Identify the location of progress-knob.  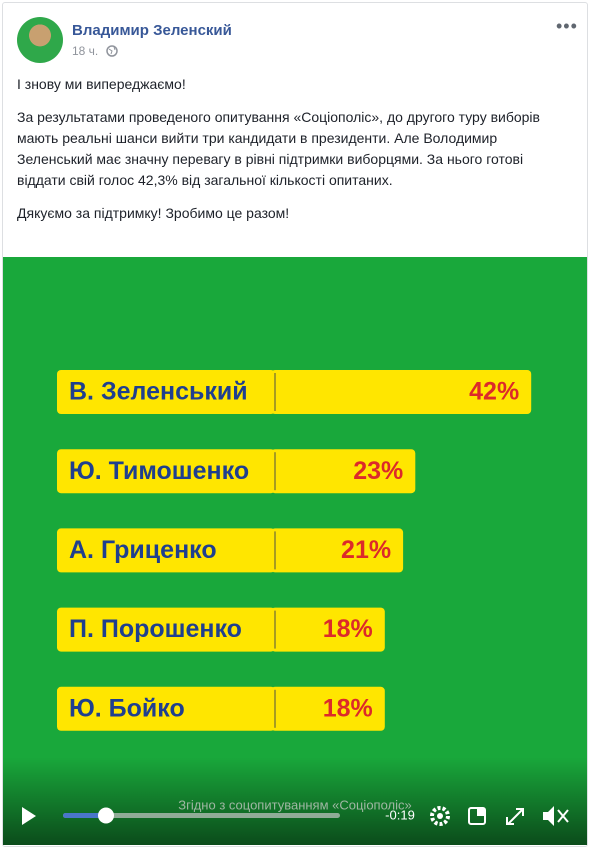
(106, 815).